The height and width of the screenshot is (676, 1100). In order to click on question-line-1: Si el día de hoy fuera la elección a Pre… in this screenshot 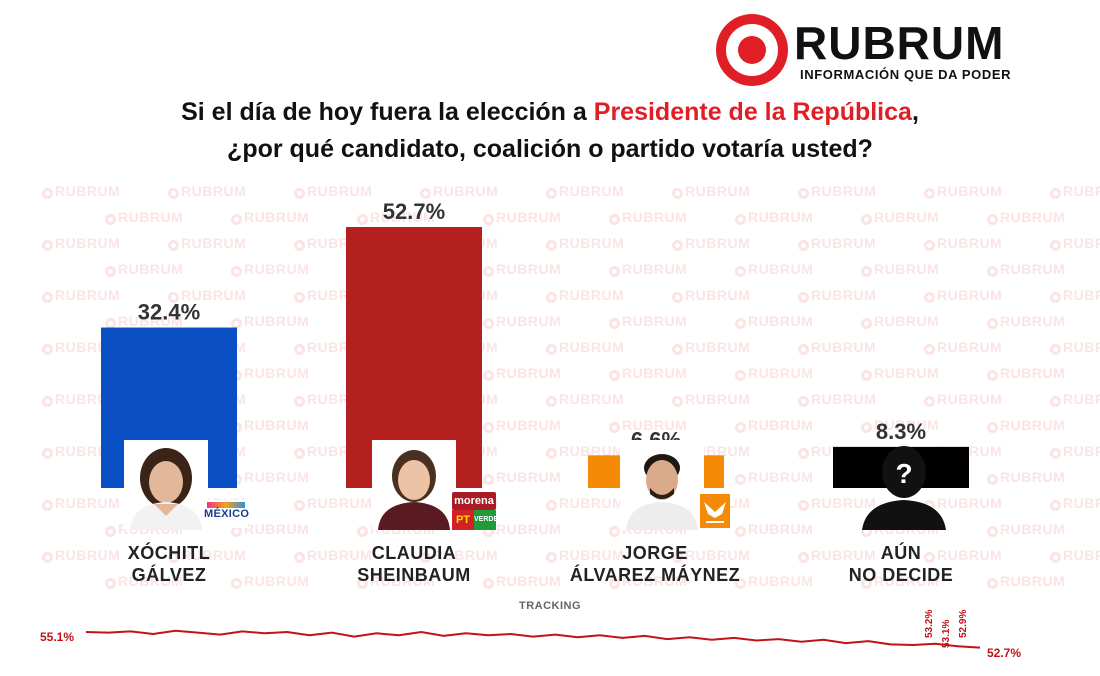, I will do `click(550, 112)`.